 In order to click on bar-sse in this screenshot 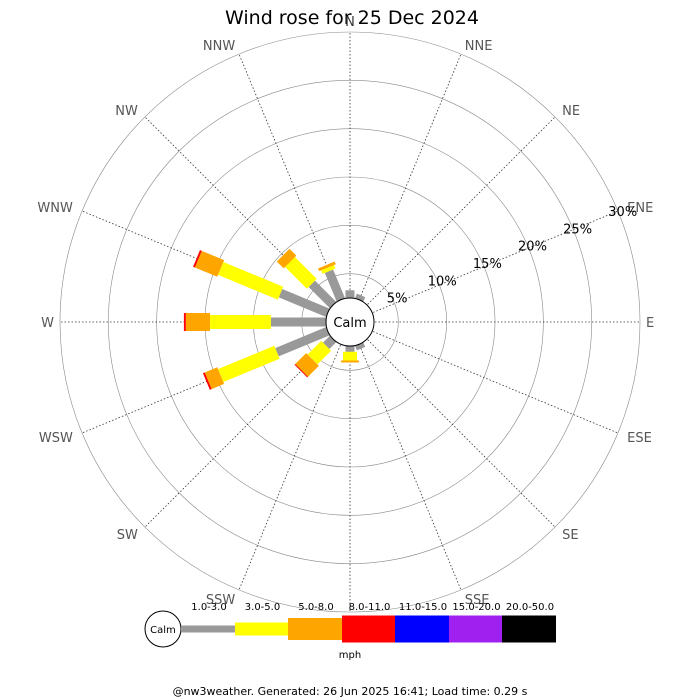, I will do `click(360, 346)`.